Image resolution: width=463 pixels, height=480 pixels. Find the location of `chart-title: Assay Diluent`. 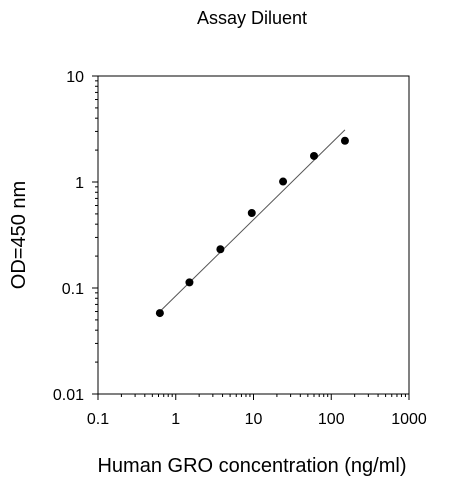

chart-title: Assay Diluent is located at coordinates (252, 18).